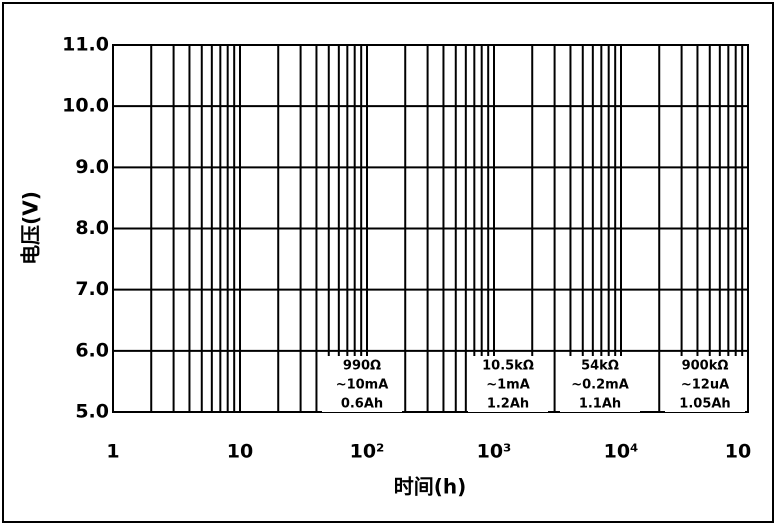 Image resolution: width=777 pixels, height=526 pixels. What do you see at coordinates (367, 452) in the screenshot?
I see `x-tick-label: 10²` at bounding box center [367, 452].